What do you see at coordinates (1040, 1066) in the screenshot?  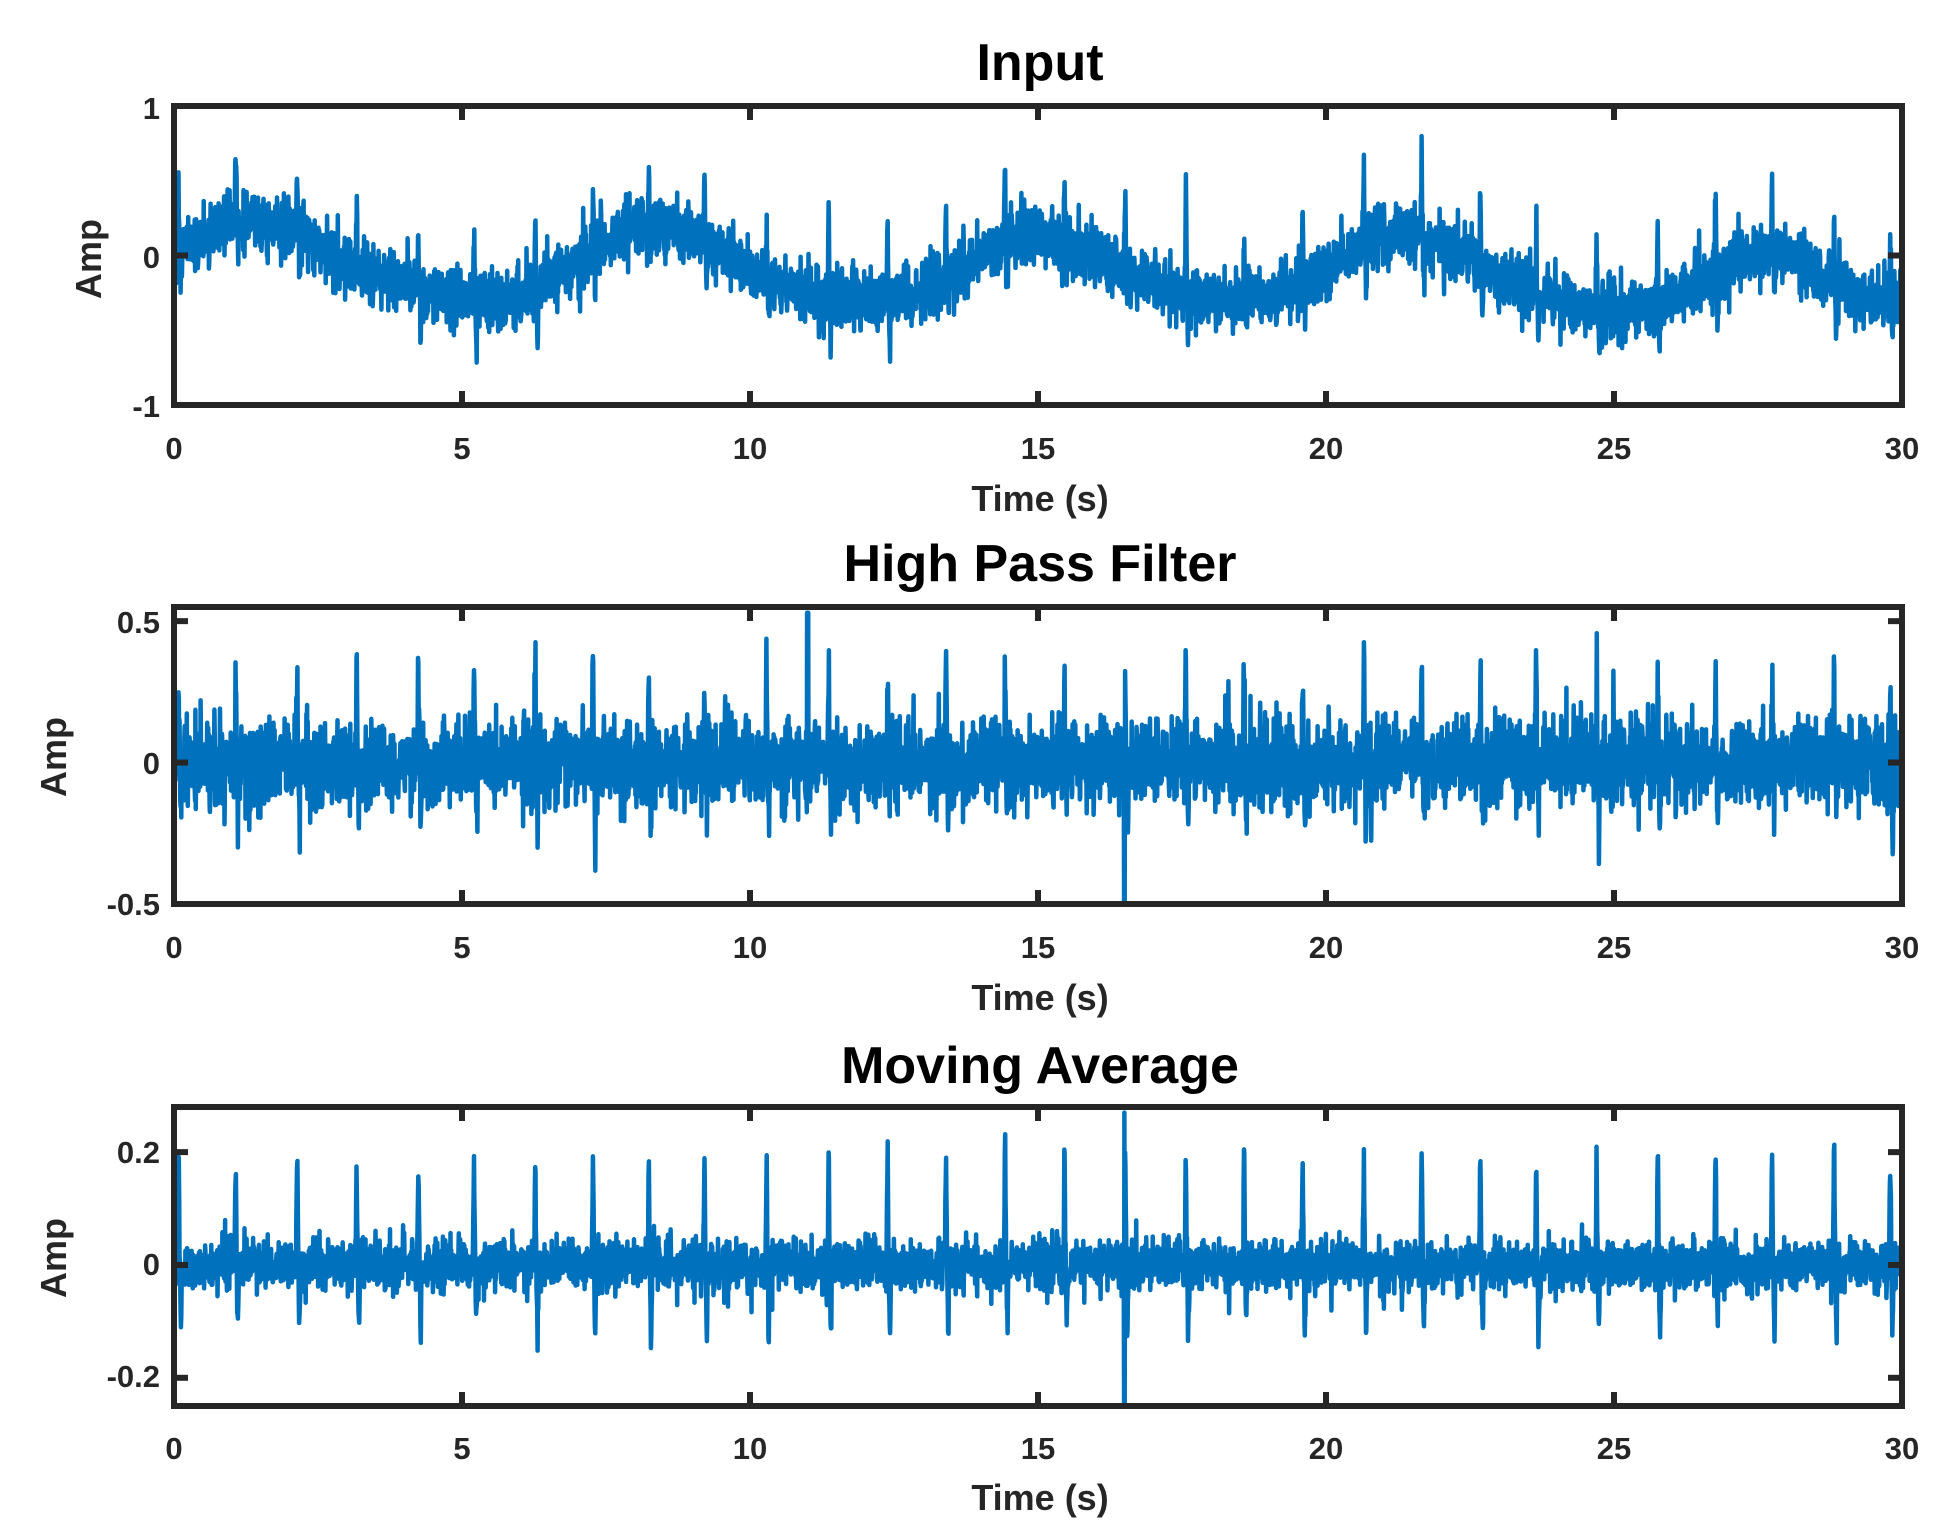 I see `moving-average-title: Moving Average` at bounding box center [1040, 1066].